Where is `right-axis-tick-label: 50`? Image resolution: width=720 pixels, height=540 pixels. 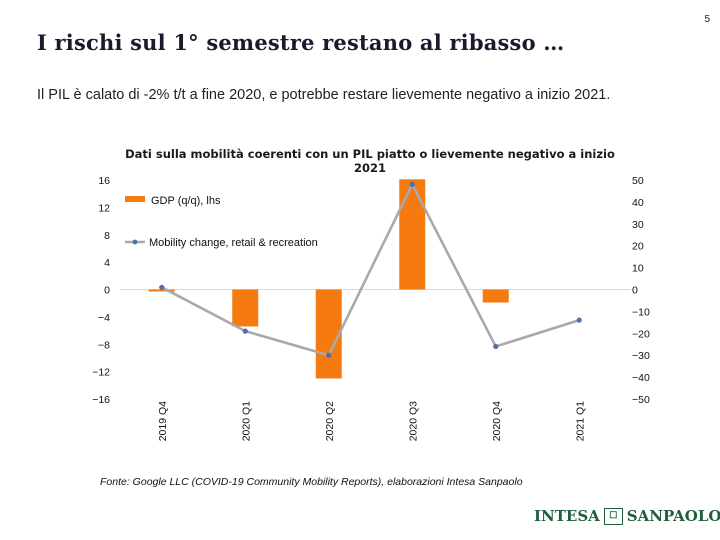 right-axis-tick-label: 50 is located at coordinates (638, 181).